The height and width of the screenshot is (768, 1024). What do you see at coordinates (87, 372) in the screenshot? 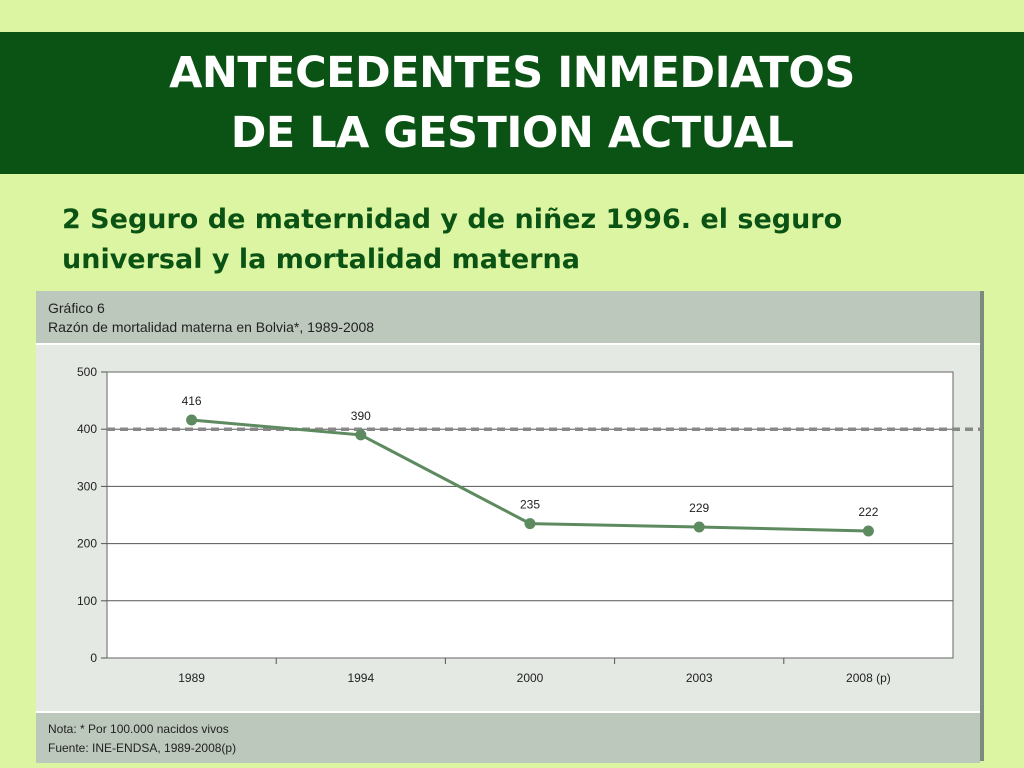
I see `y-tick-label: 500` at bounding box center [87, 372].